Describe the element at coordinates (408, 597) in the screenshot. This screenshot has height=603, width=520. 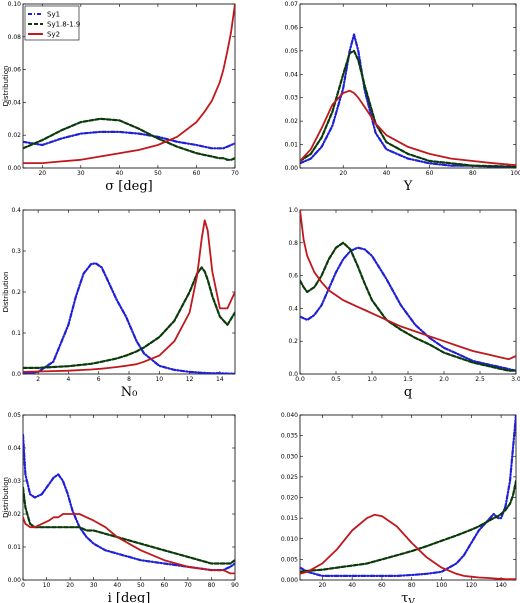
I see `x-axis-label: τV` at that location.